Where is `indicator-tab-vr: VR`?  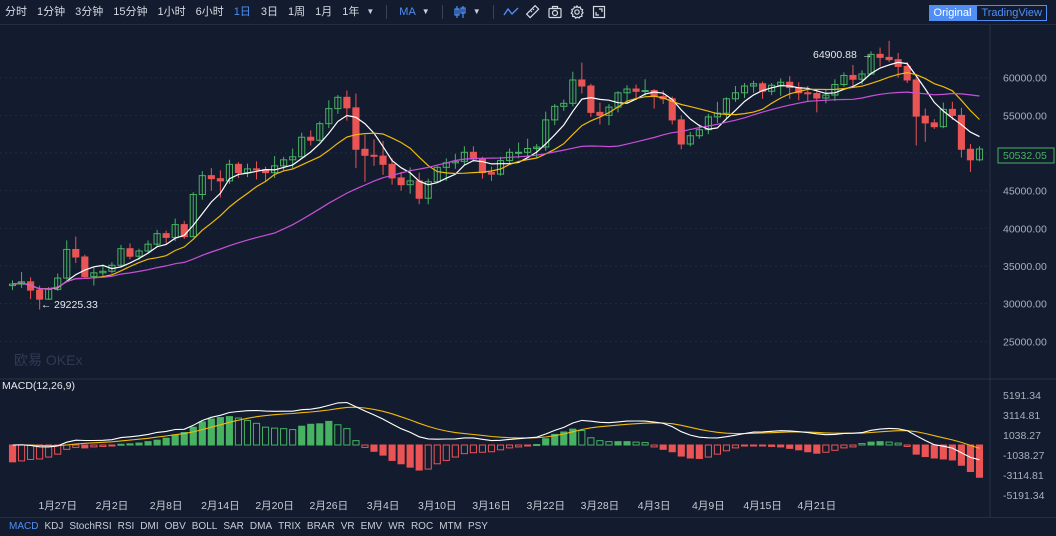
indicator-tab-vr: VR is located at coordinates (347, 526).